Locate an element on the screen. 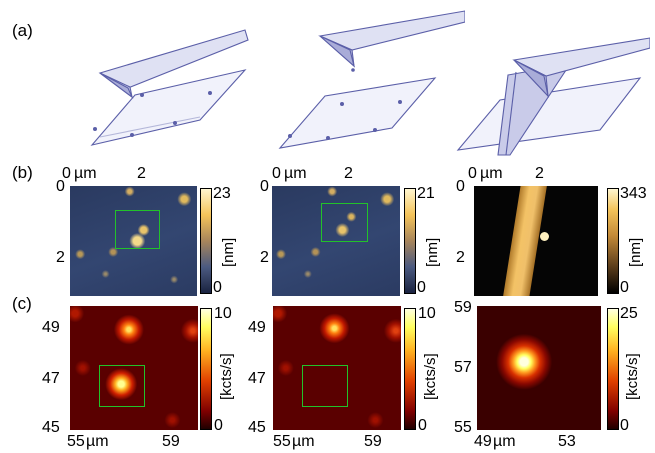 Image resolution: width=655 pixels, height=453 pixels. c3-x-tick-49: 49 is located at coordinates (483, 441).